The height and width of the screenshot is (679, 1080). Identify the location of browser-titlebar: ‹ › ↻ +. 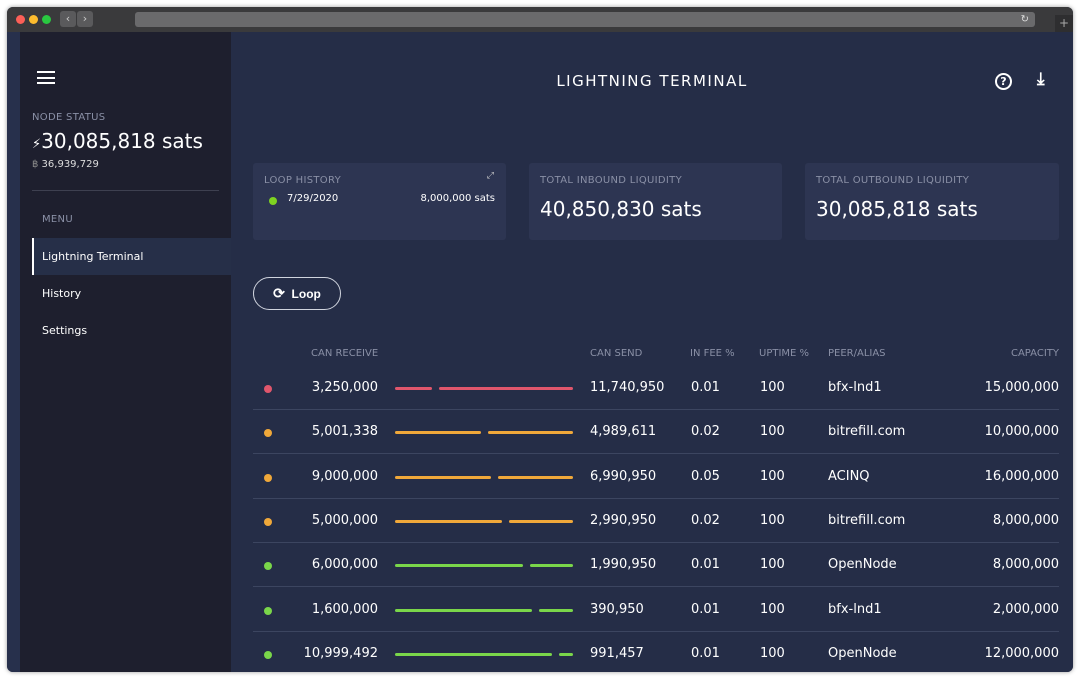
(540, 19).